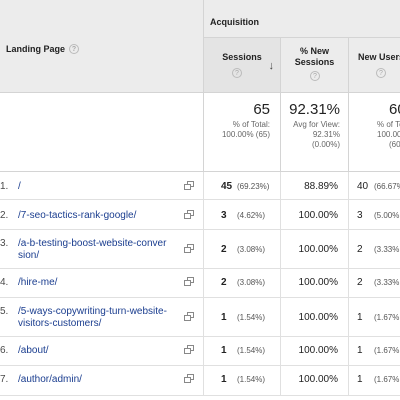  Describe the element at coordinates (245, 134) in the screenshot. I see `sessions-total-detail: 100.00% (65)` at that location.